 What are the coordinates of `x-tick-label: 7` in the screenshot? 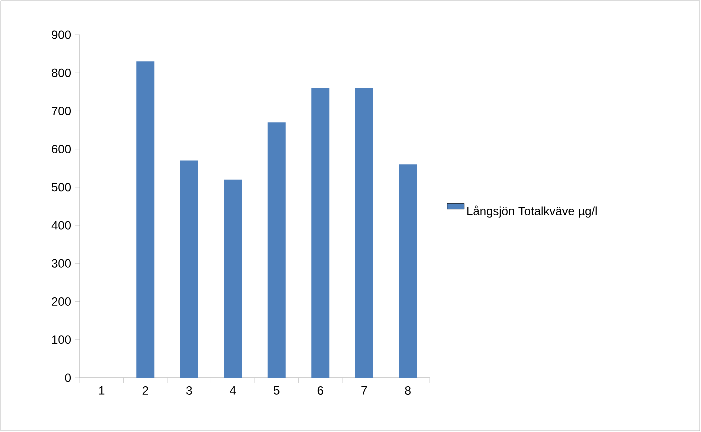 It's located at (365, 390).